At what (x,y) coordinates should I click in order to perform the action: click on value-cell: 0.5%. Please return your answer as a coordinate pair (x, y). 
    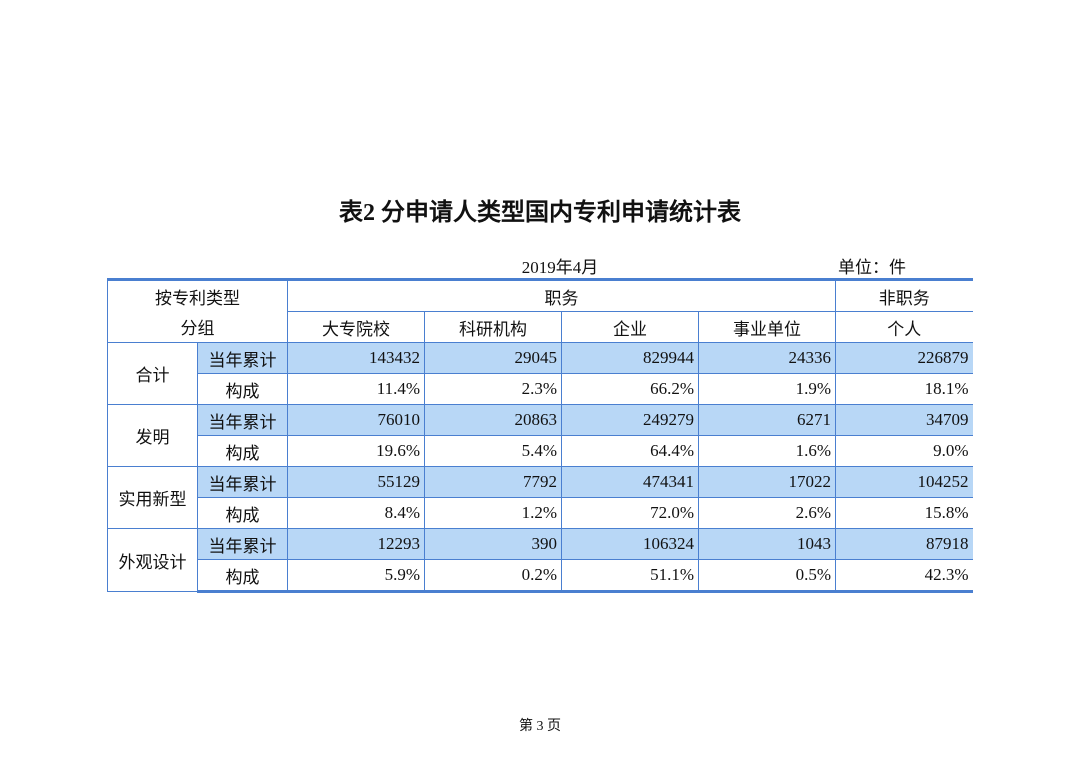
    Looking at the image, I should click on (767, 576).